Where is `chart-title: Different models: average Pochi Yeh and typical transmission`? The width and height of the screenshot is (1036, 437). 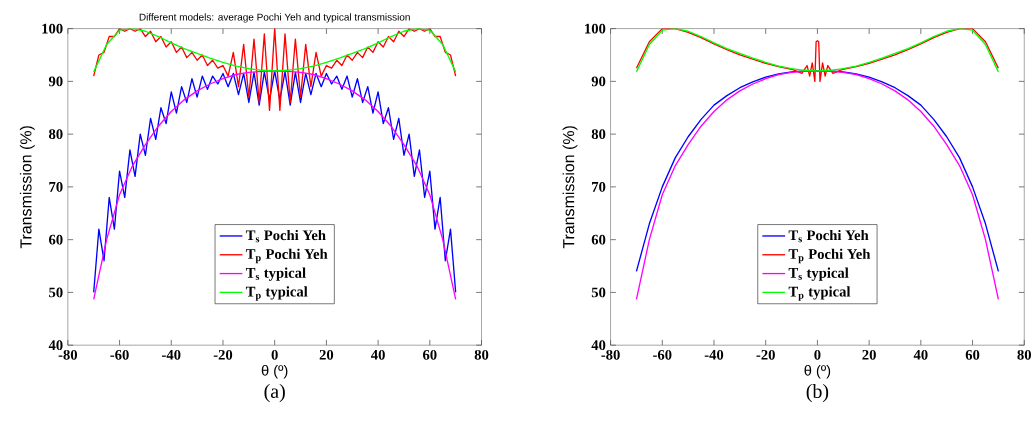
chart-title: Different models: average Pochi Yeh and typical transmission is located at coordinates (274, 18).